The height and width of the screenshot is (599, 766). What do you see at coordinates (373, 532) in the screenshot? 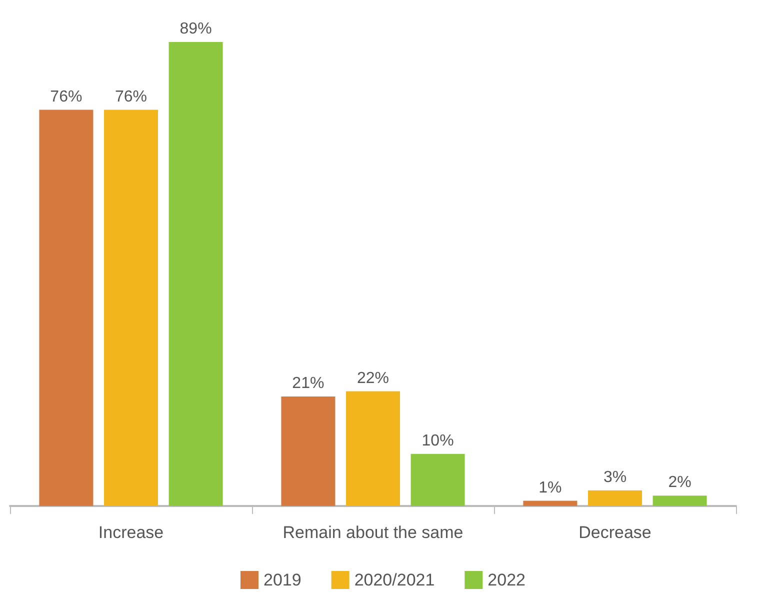
I see `x-tick-label: Remain about the same` at bounding box center [373, 532].